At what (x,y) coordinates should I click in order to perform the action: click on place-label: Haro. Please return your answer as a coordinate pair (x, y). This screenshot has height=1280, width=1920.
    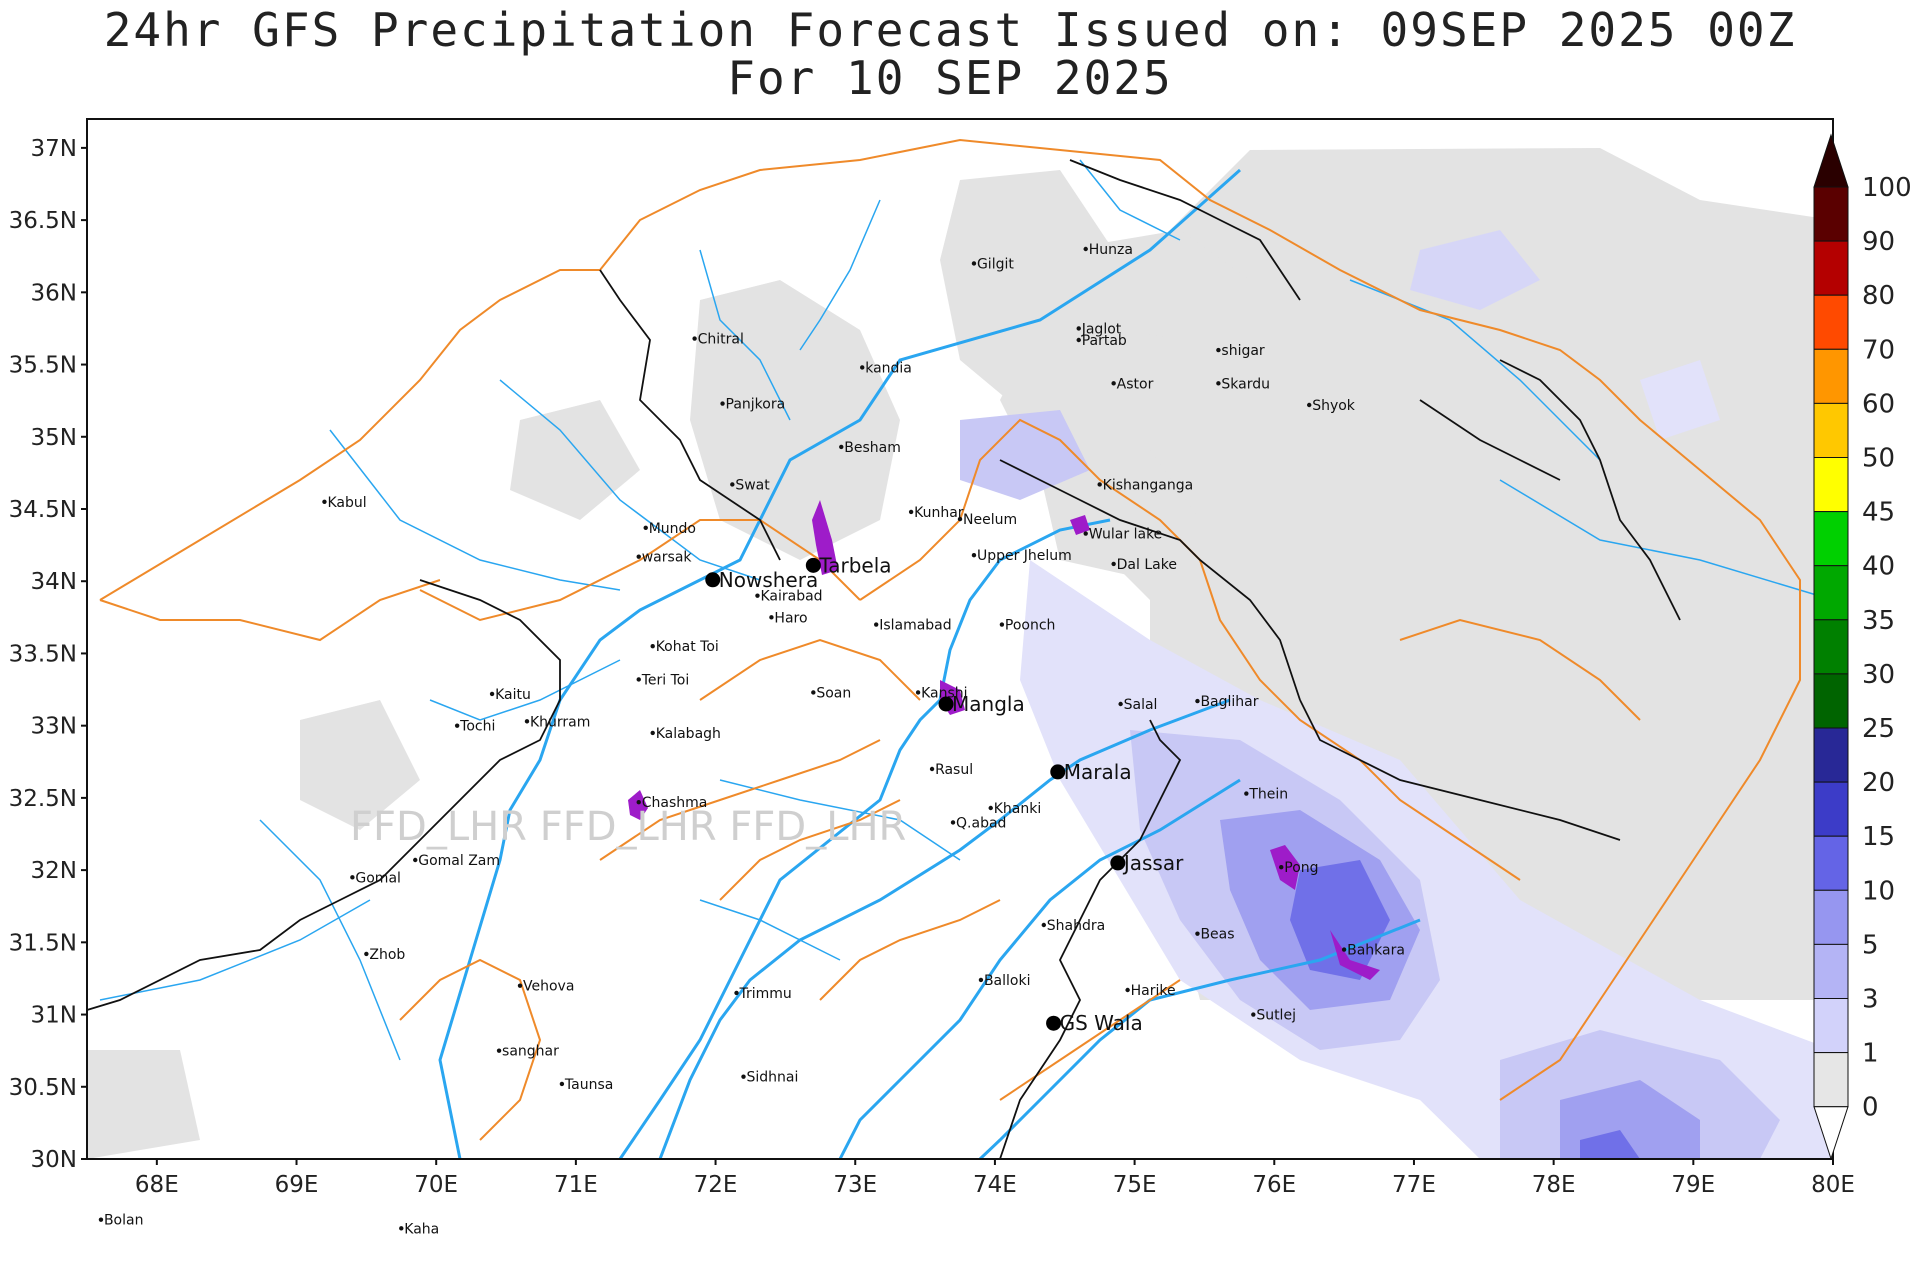
    Looking at the image, I should click on (790, 618).